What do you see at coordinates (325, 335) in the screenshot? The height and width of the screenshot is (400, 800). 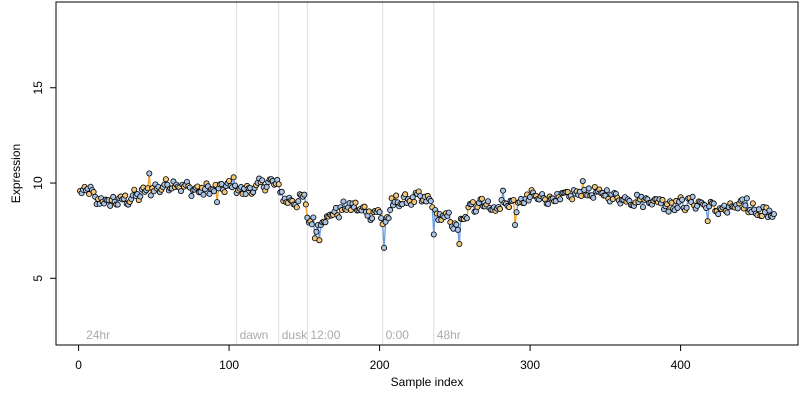 I see `divider-label: 12:00` at bounding box center [325, 335].